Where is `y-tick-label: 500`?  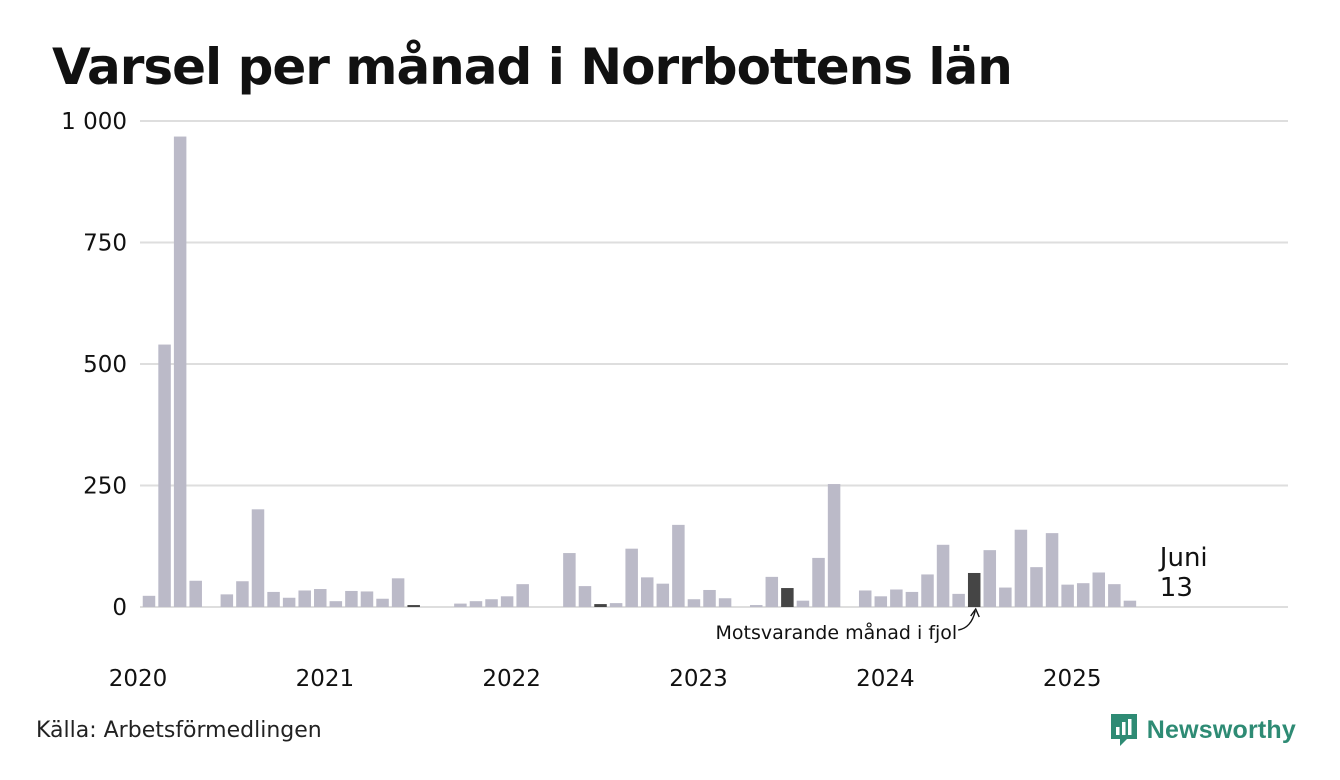
y-tick-label: 500 is located at coordinates (105, 365).